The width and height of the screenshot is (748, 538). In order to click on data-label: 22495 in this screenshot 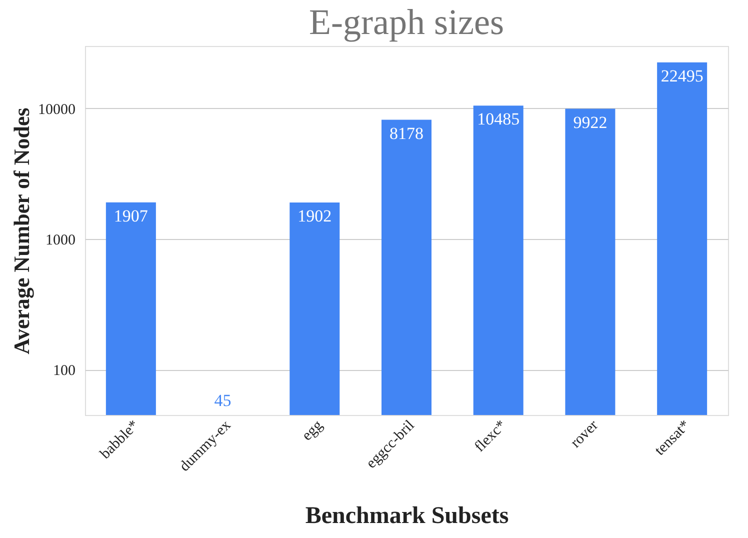, I will do `click(682, 76)`.